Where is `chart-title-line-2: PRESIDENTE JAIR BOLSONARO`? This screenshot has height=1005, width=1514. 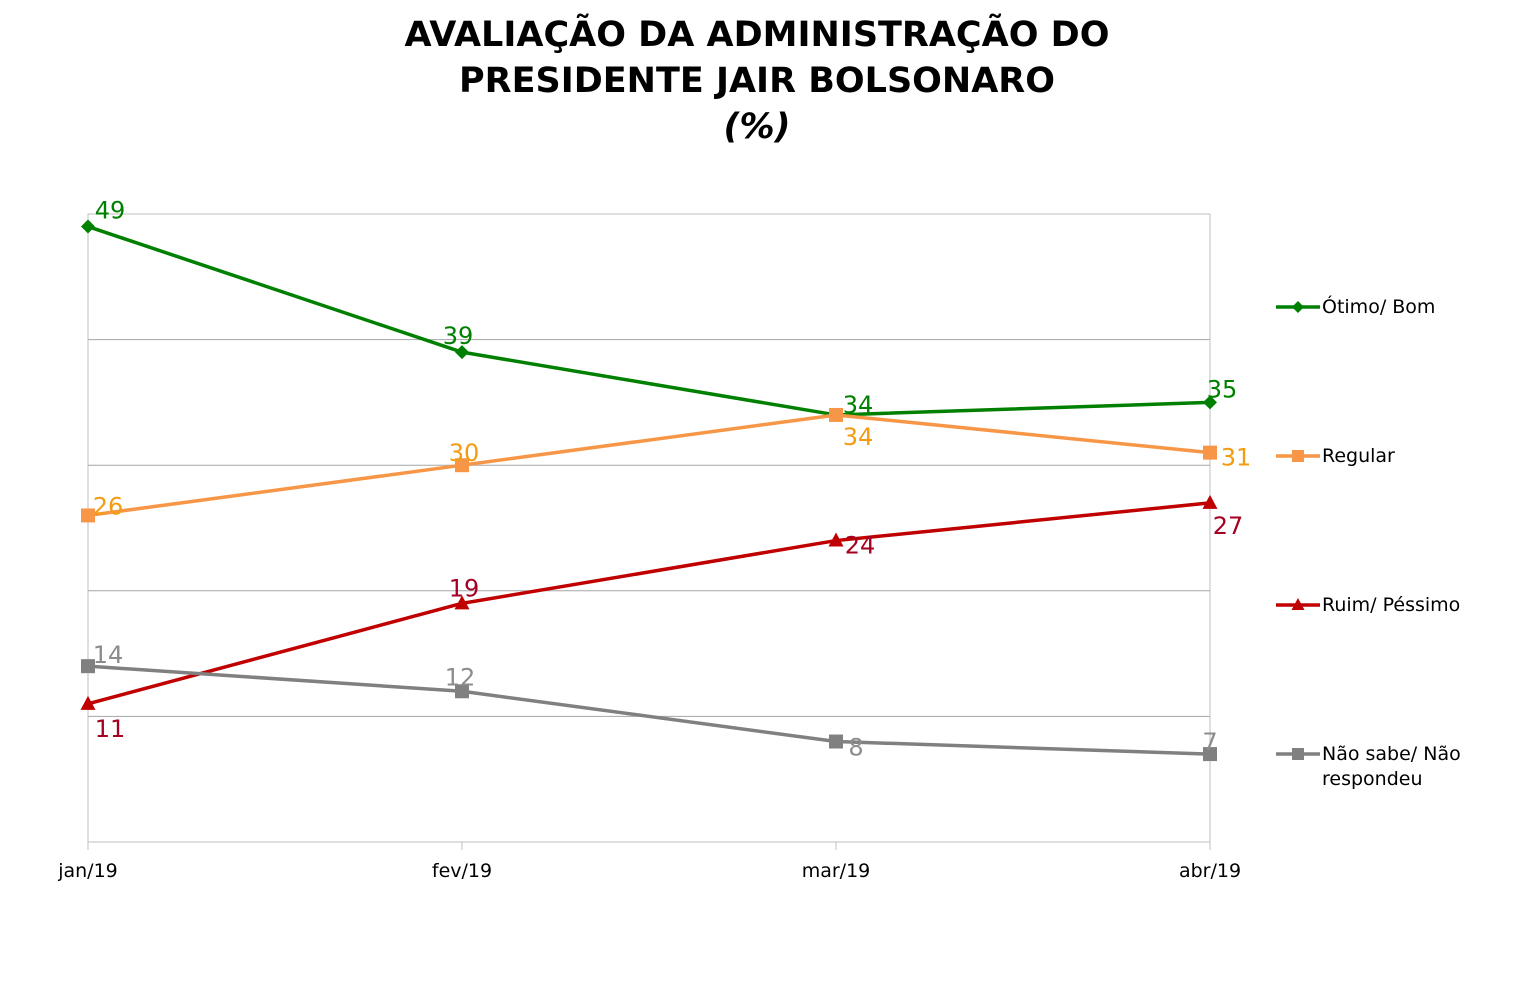 chart-title-line-2: PRESIDENTE JAIR BOLSONARO is located at coordinates (756, 81).